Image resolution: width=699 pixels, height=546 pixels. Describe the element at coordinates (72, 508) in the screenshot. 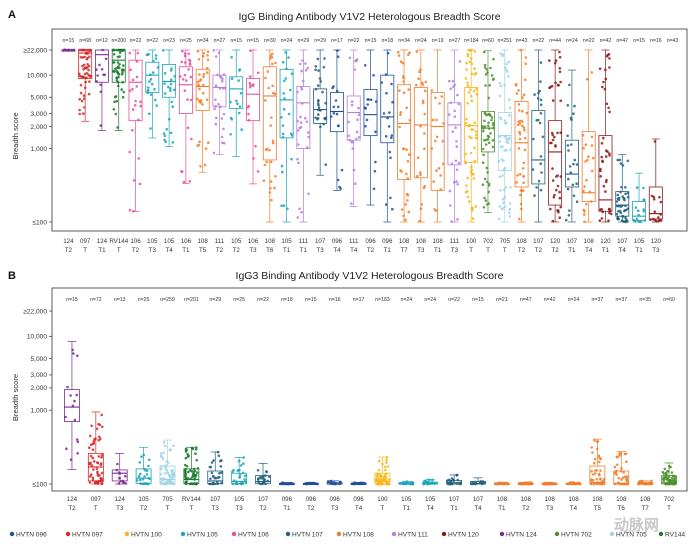

I see `x-tick-group: T2` at that location.